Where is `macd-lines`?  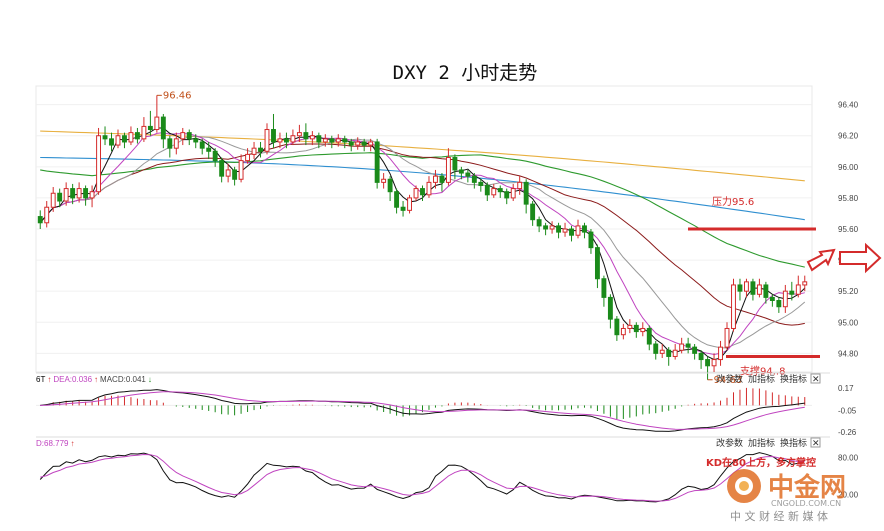
macd-lines is located at coordinates (422, 410).